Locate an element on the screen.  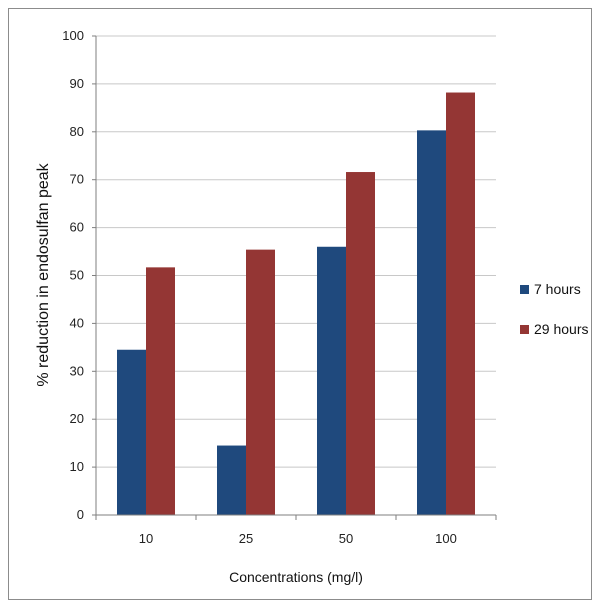
y-tick-labels: 0 10 20 30 40 50 60 70 80 90 100 is located at coordinates (73, 275).